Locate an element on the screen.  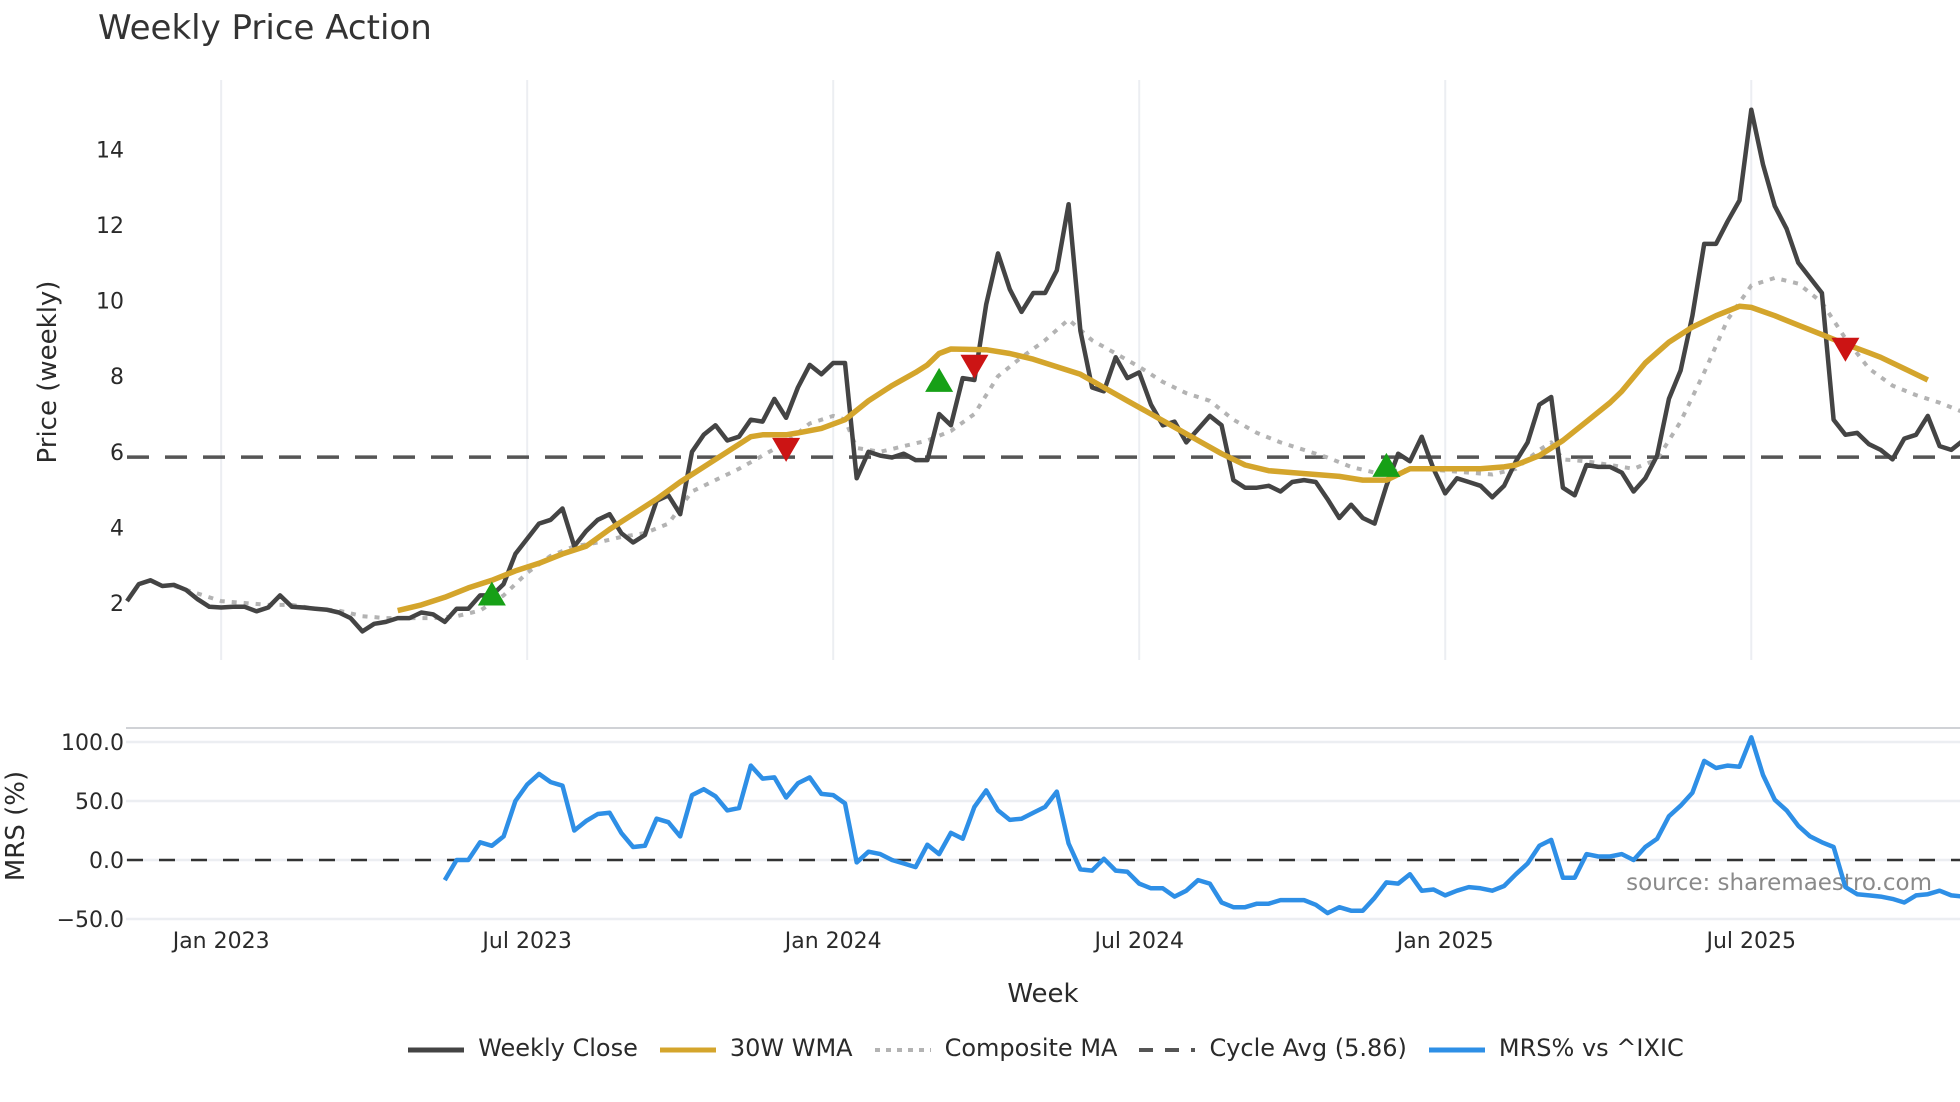
x-tick: Jul 2025 is located at coordinates (1750, 941).